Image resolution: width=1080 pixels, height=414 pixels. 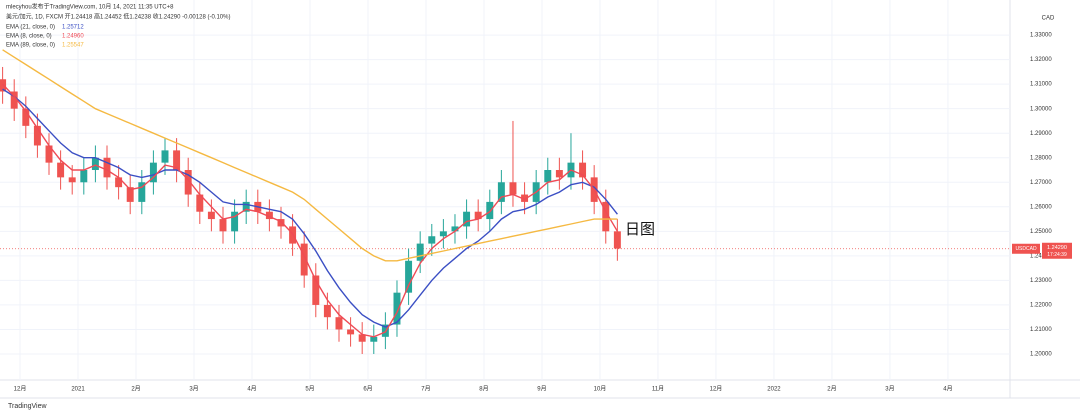 I want to click on currency: CAD, so click(x=1048, y=19).